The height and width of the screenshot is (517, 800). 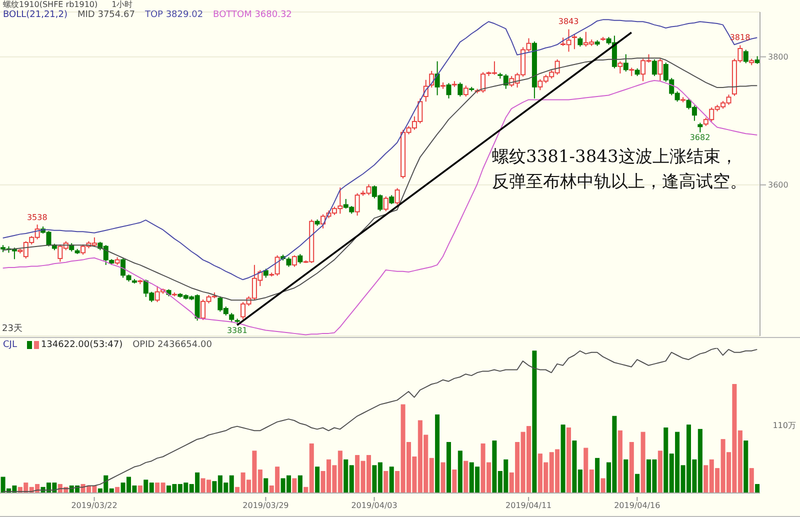 I want to click on x-tick-label: 2019/03/29, so click(x=265, y=505).